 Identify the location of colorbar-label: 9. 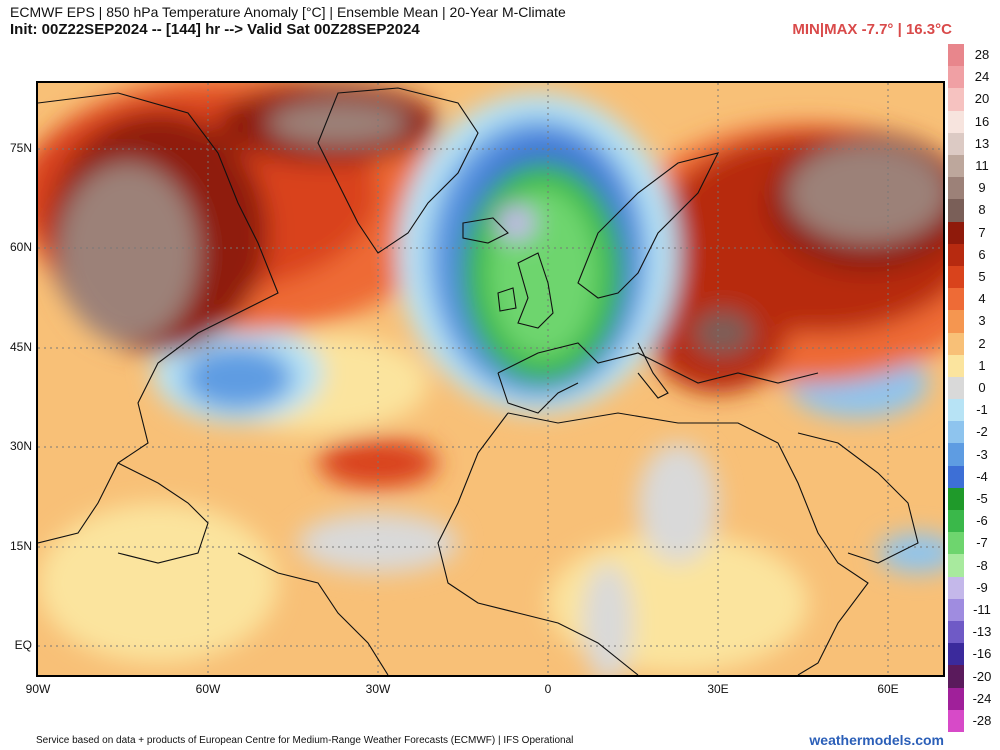
(982, 188).